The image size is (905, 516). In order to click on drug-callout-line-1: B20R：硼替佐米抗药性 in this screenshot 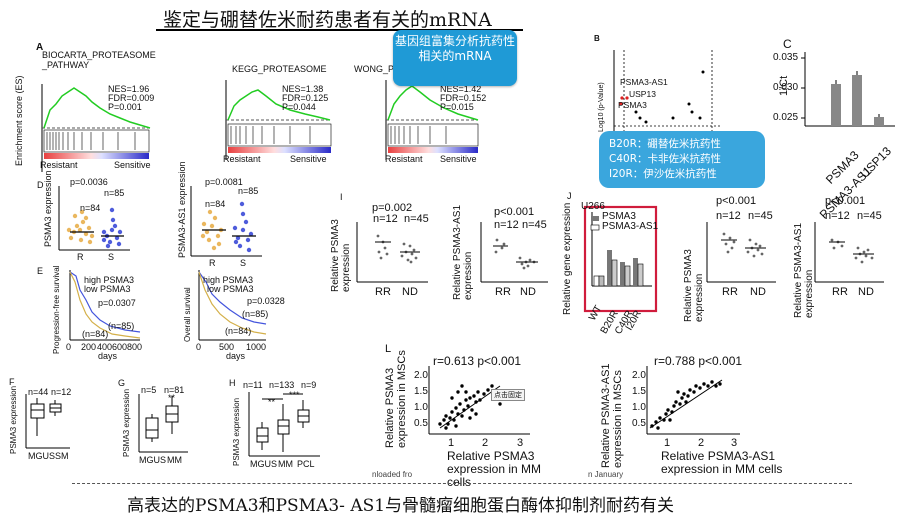, I will do `click(665, 144)`.